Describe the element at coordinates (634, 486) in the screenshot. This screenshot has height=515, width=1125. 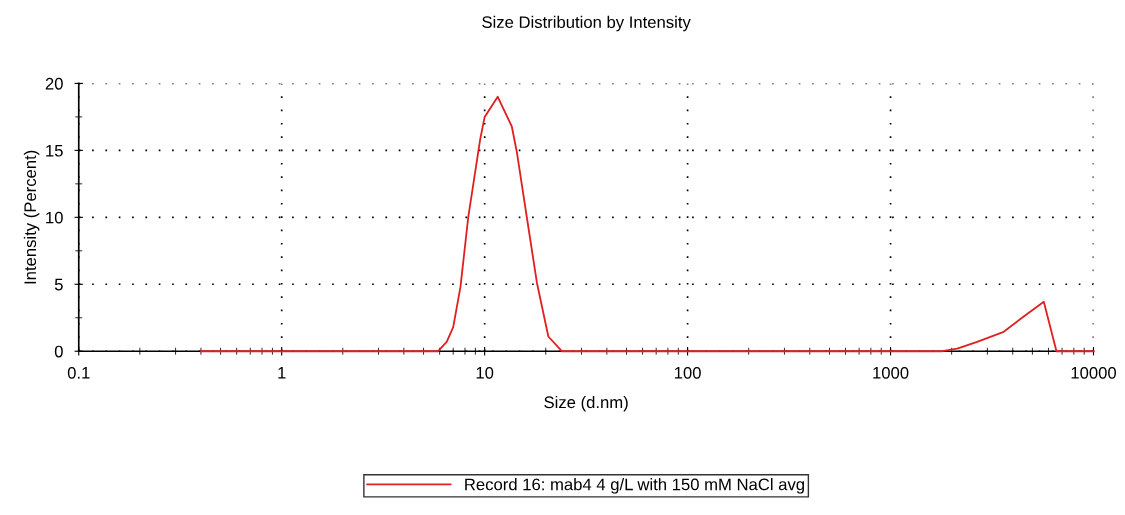
I see `legend-label: Record 16: mab4 4 g/L with 150 mM NaCl avg` at that location.